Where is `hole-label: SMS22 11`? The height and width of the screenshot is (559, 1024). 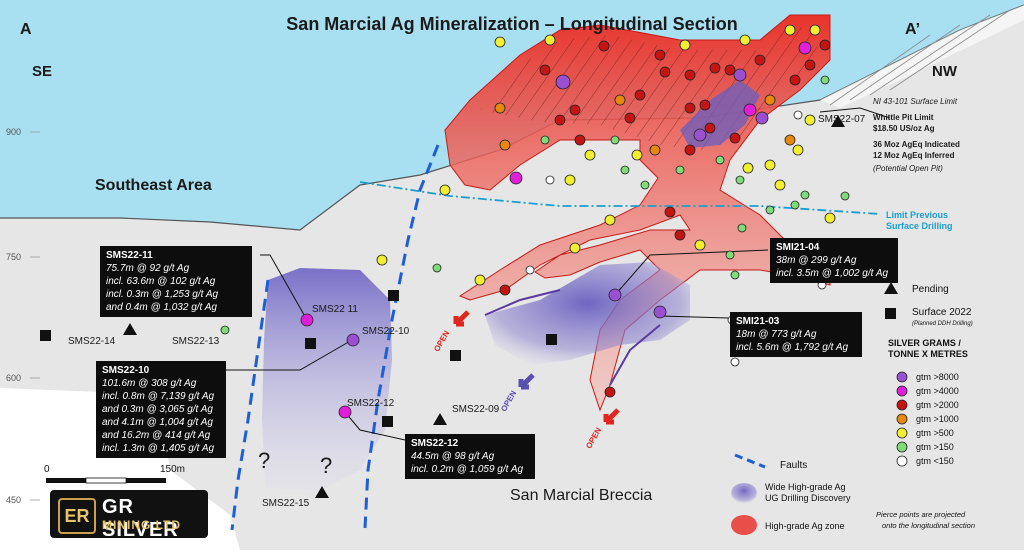
hole-label: SMS22 11 is located at coordinates (335, 309).